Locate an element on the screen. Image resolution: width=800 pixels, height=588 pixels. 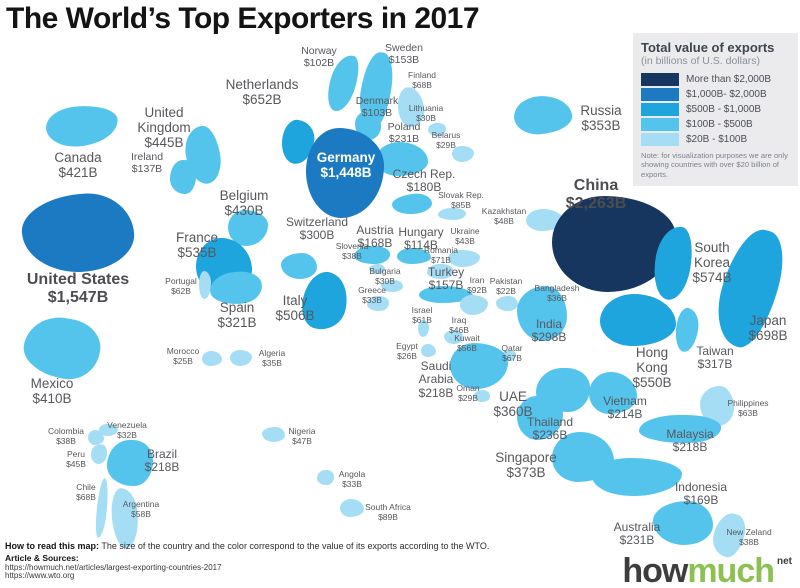
country-label-kuwait: Kuwait $56B is located at coordinates (467, 343).